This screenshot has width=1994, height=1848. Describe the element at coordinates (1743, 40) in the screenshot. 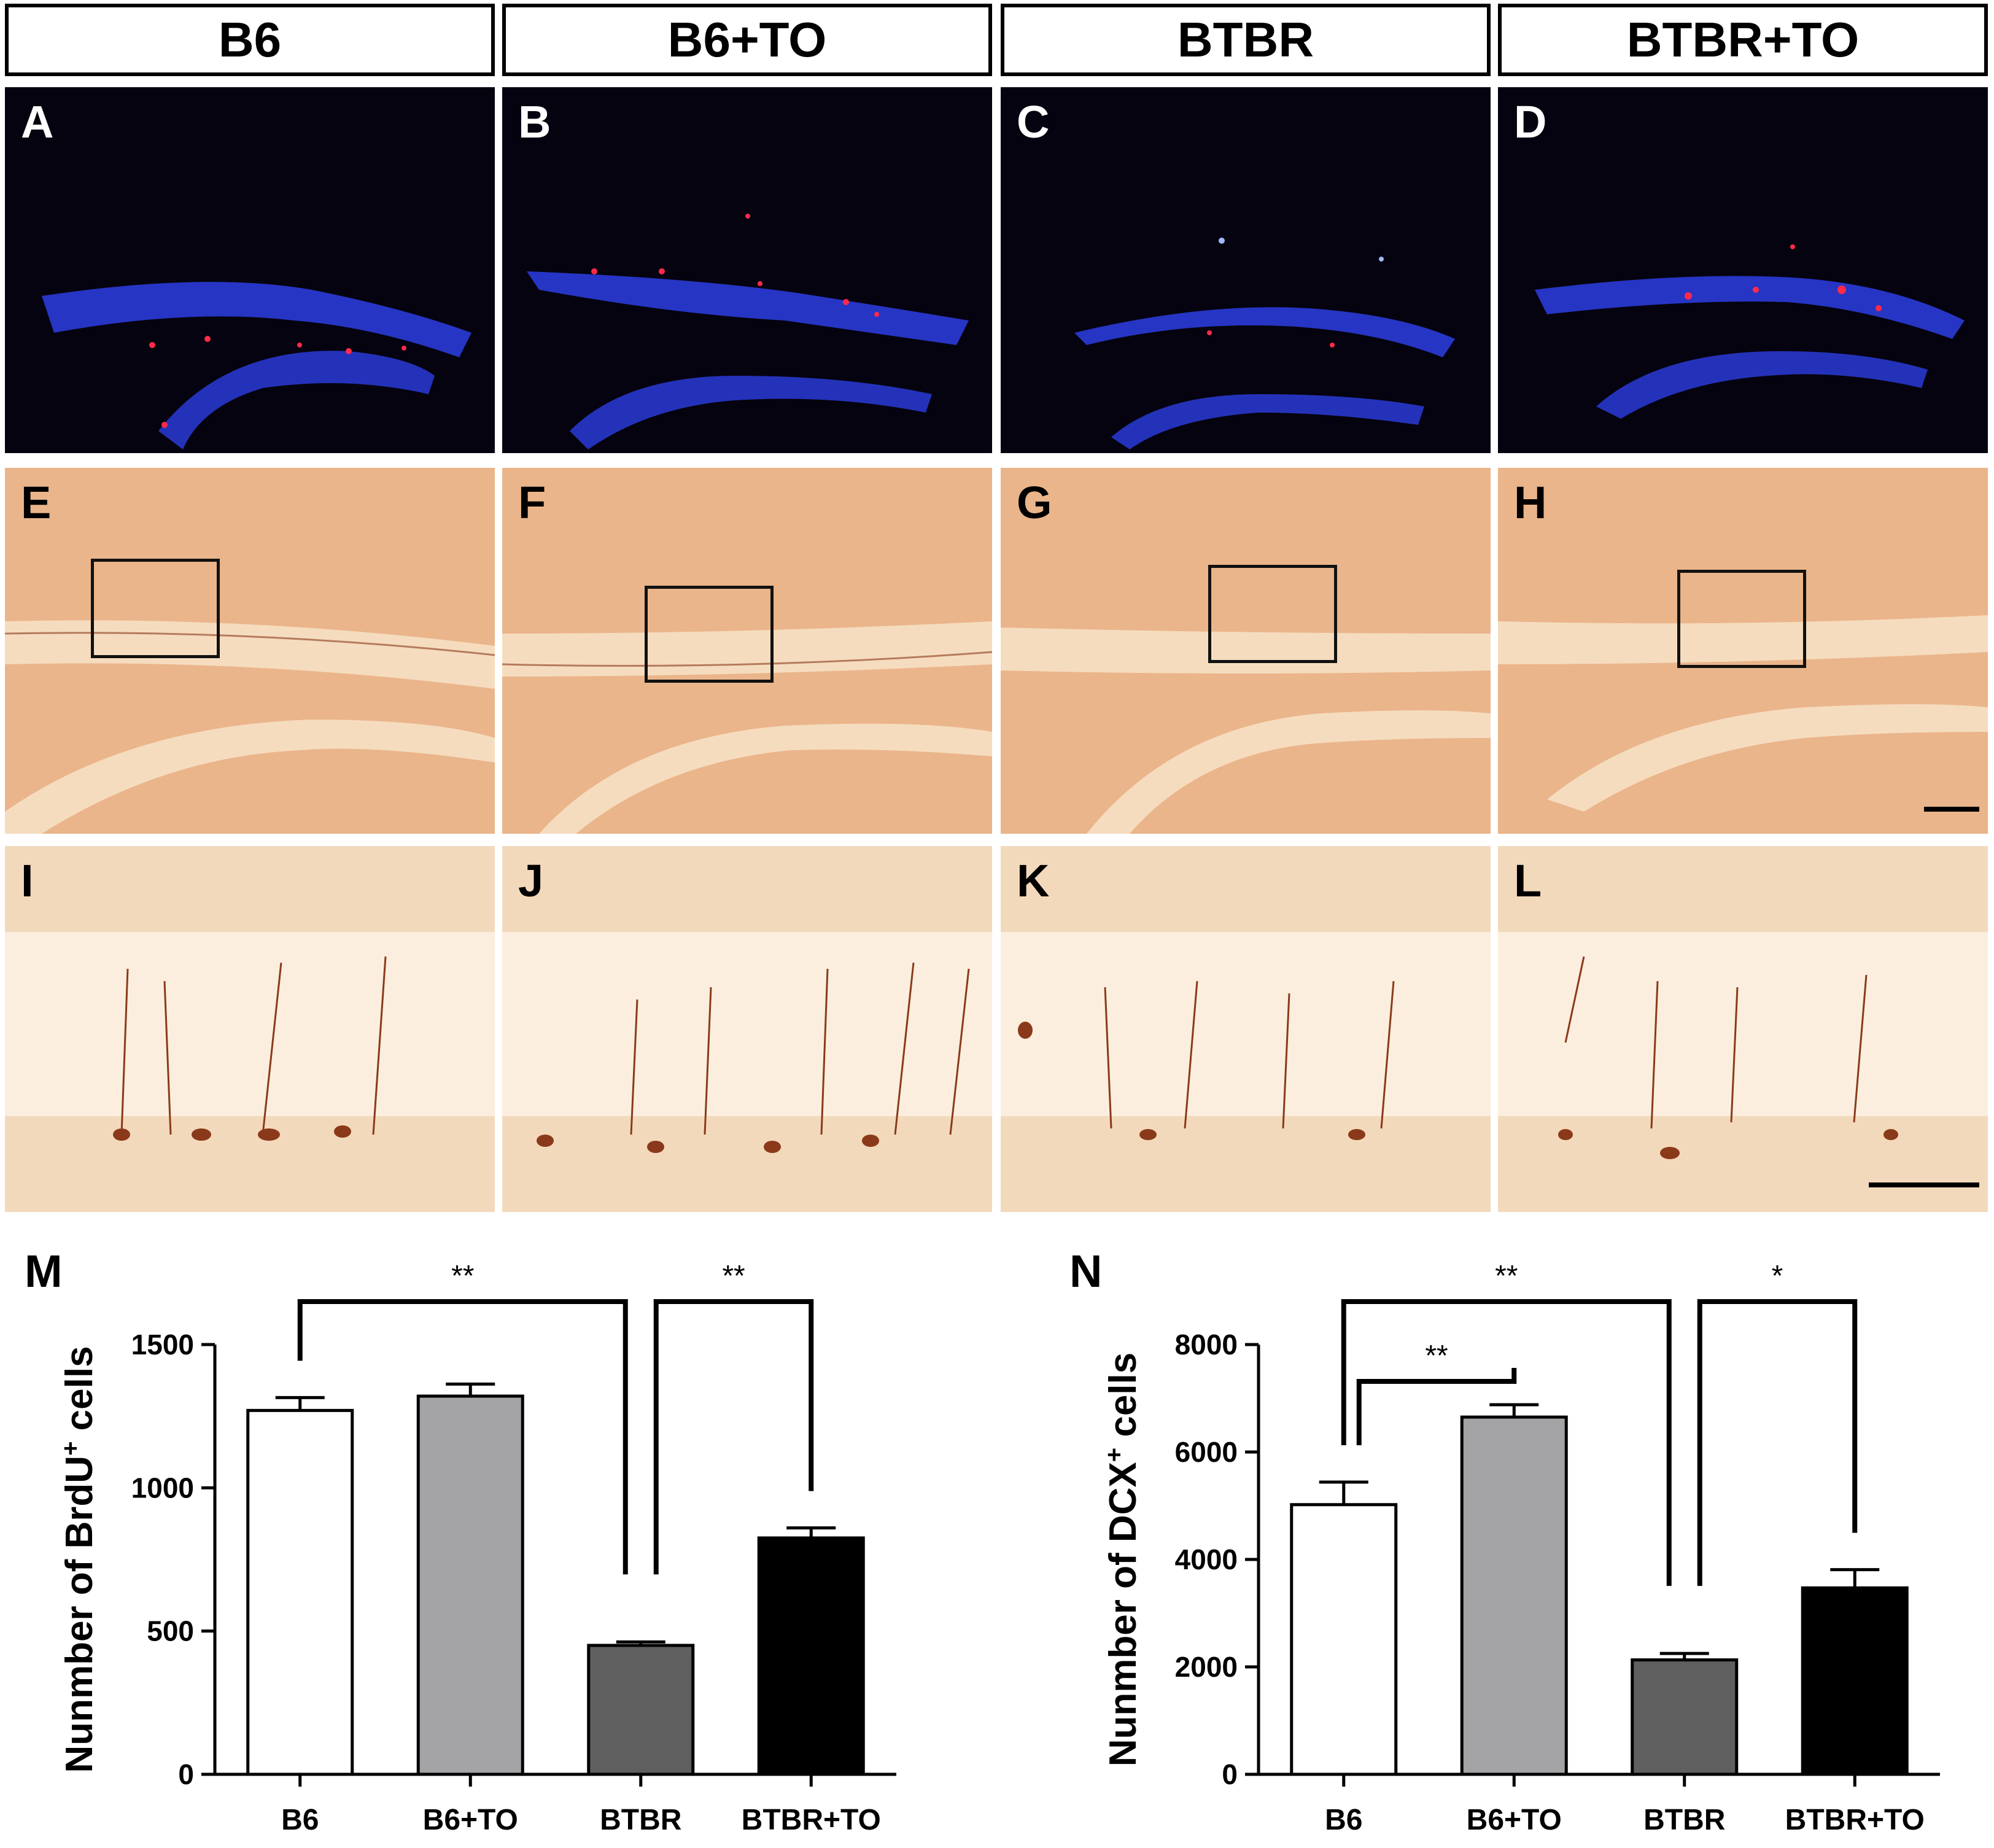

I see `column-header-btbr-to: BTBR+TO` at that location.